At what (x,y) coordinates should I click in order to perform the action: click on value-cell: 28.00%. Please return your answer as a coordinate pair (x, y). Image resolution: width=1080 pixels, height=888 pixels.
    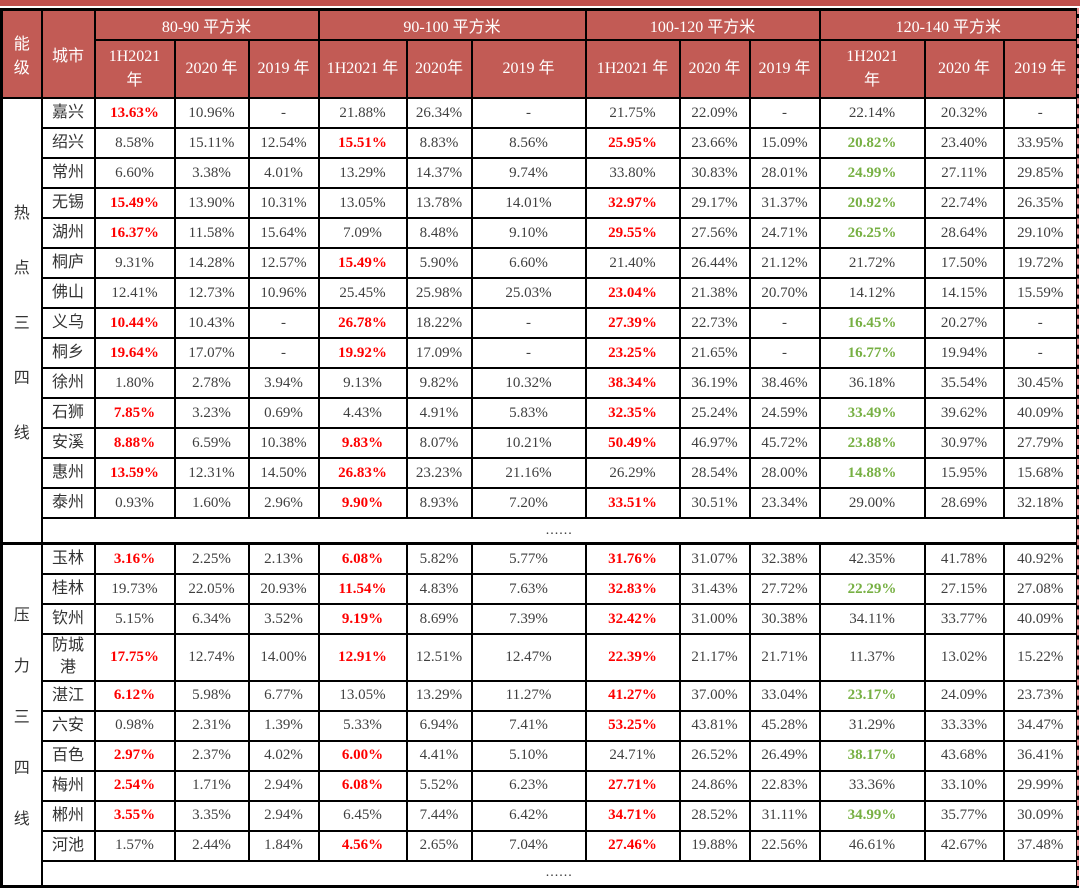
    Looking at the image, I should click on (784, 473).